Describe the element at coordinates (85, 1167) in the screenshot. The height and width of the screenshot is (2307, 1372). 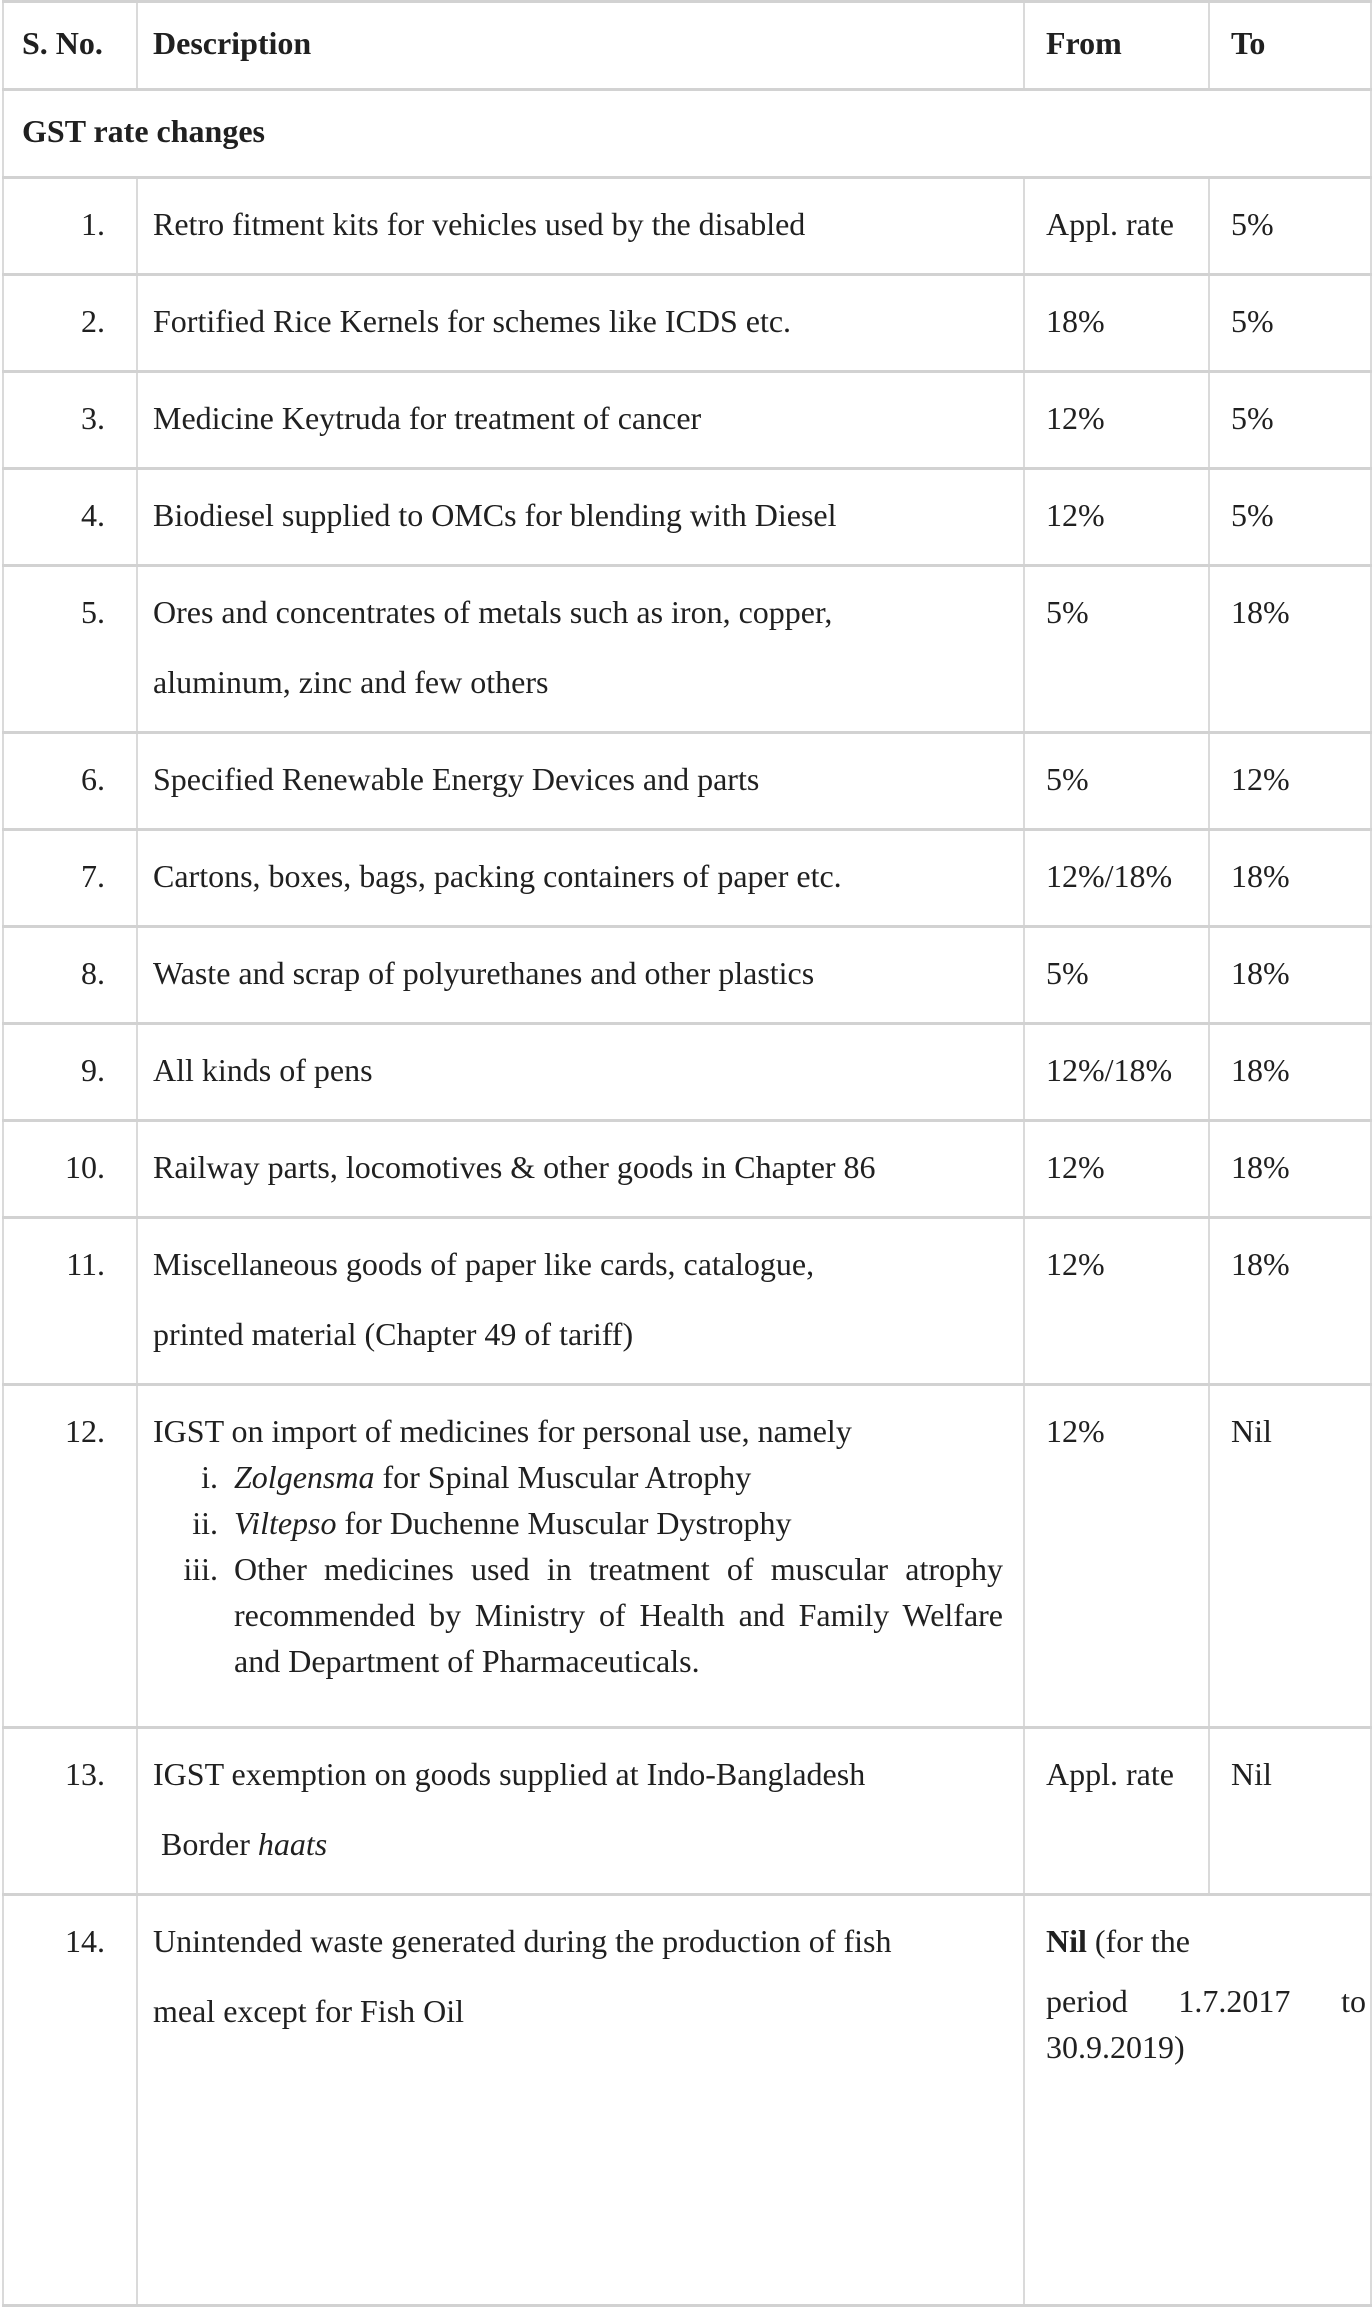
I see `text-run: 10.` at that location.